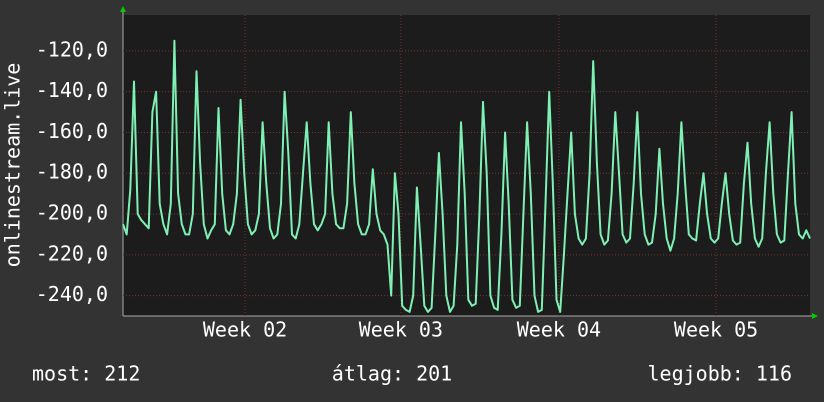 The image size is (824, 402). What do you see at coordinates (720, 374) in the screenshot?
I see `stat-max: legjobb: 116` at bounding box center [720, 374].